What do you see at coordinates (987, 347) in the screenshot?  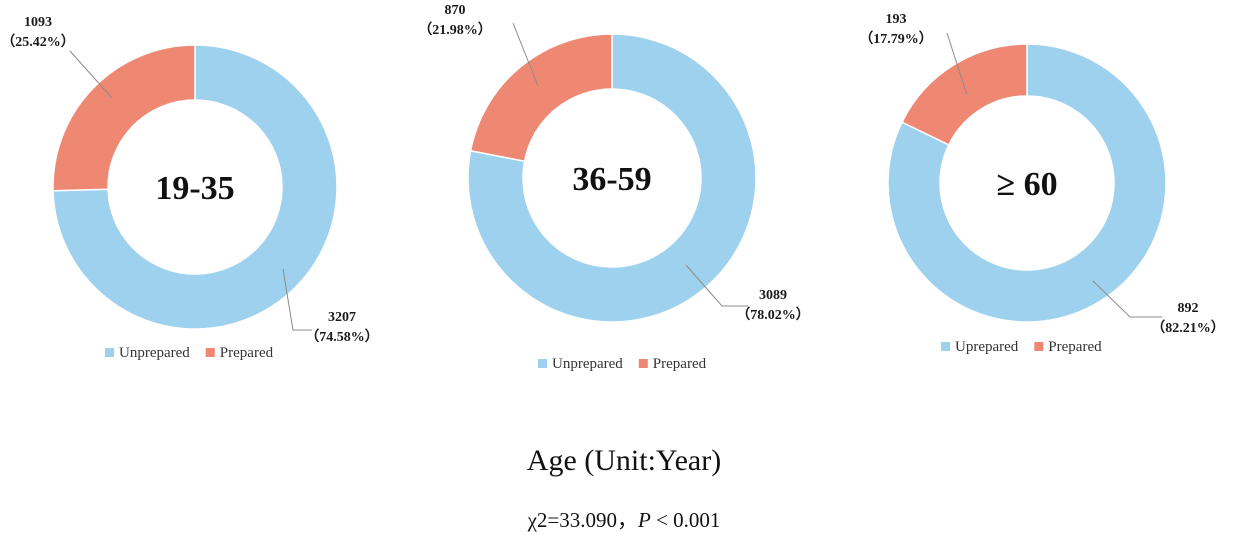 I see `legend-entry: Uprepared` at bounding box center [987, 347].